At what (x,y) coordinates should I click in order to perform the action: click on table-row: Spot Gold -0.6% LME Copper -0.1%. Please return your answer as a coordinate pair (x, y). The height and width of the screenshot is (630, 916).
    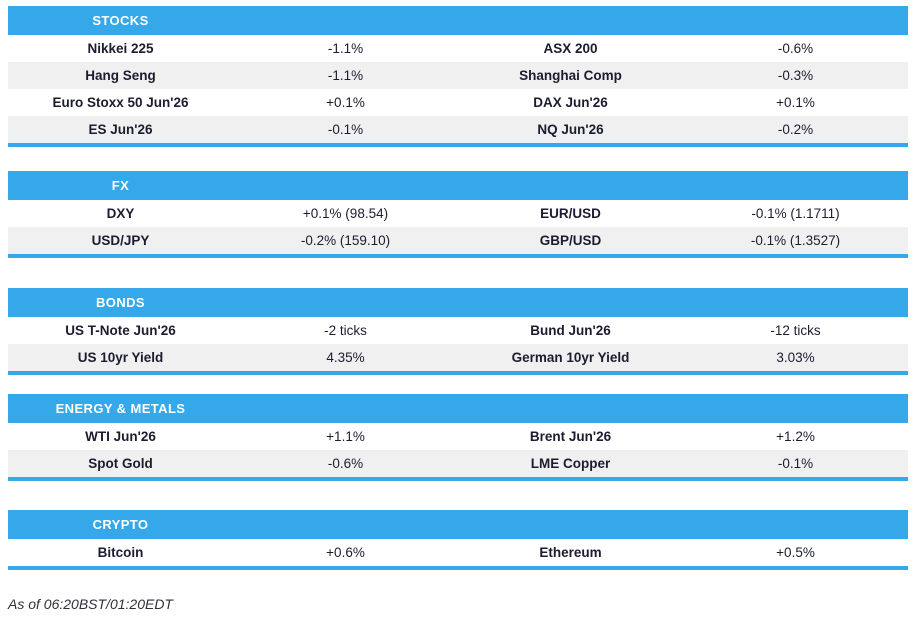
    Looking at the image, I should click on (458, 463).